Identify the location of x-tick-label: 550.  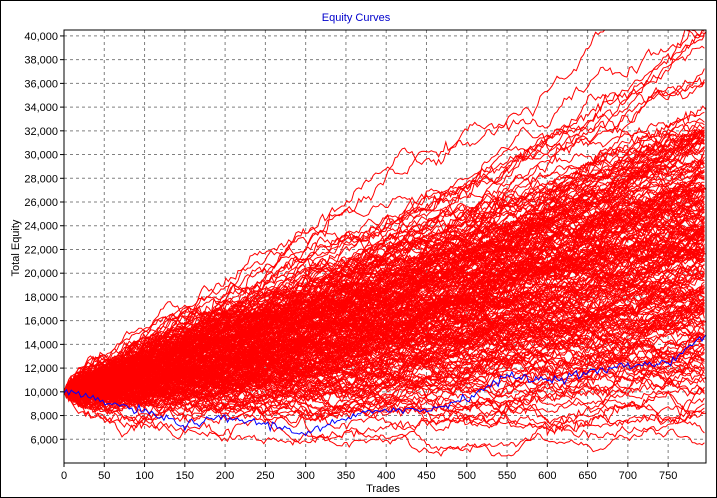
(507, 476).